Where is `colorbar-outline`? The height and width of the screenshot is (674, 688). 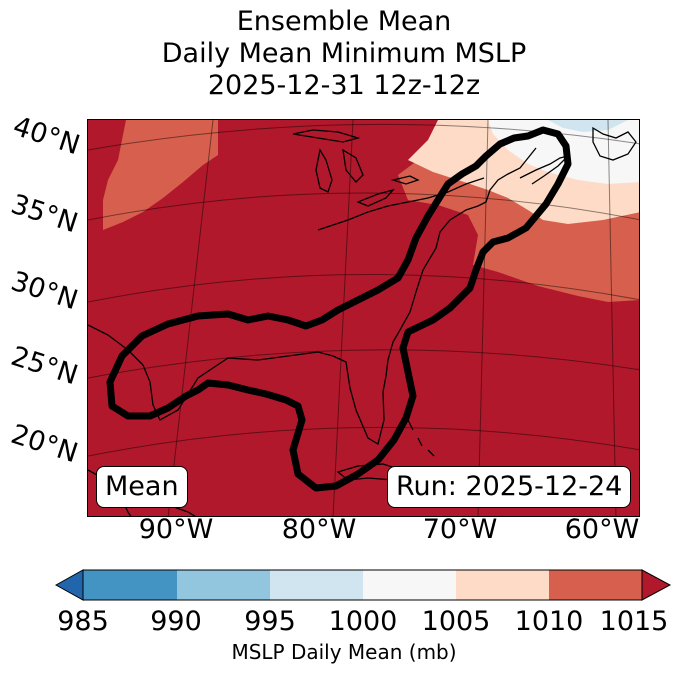 colorbar-outline is located at coordinates (362, 585).